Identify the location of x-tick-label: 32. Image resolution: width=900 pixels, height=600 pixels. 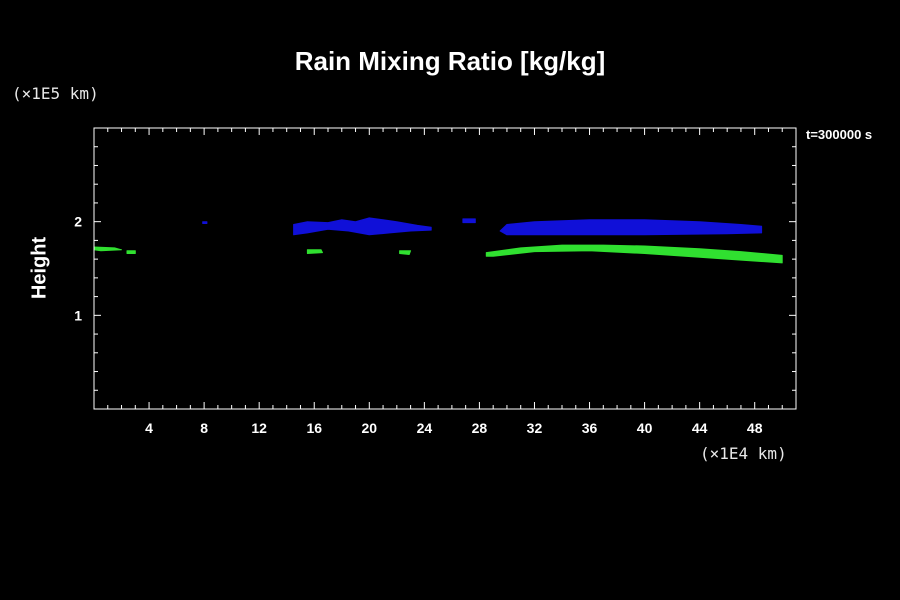
(535, 428).